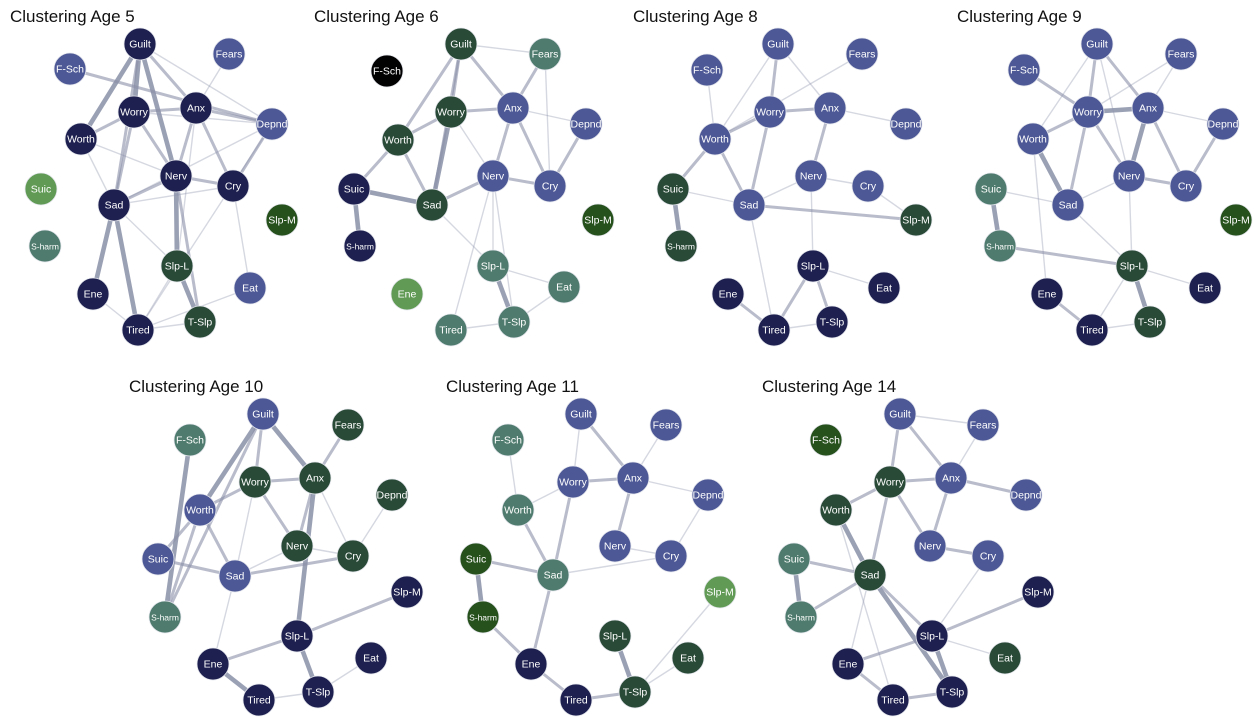  I want to click on panel-title-age-5: Clustering Age 5, so click(72, 16).